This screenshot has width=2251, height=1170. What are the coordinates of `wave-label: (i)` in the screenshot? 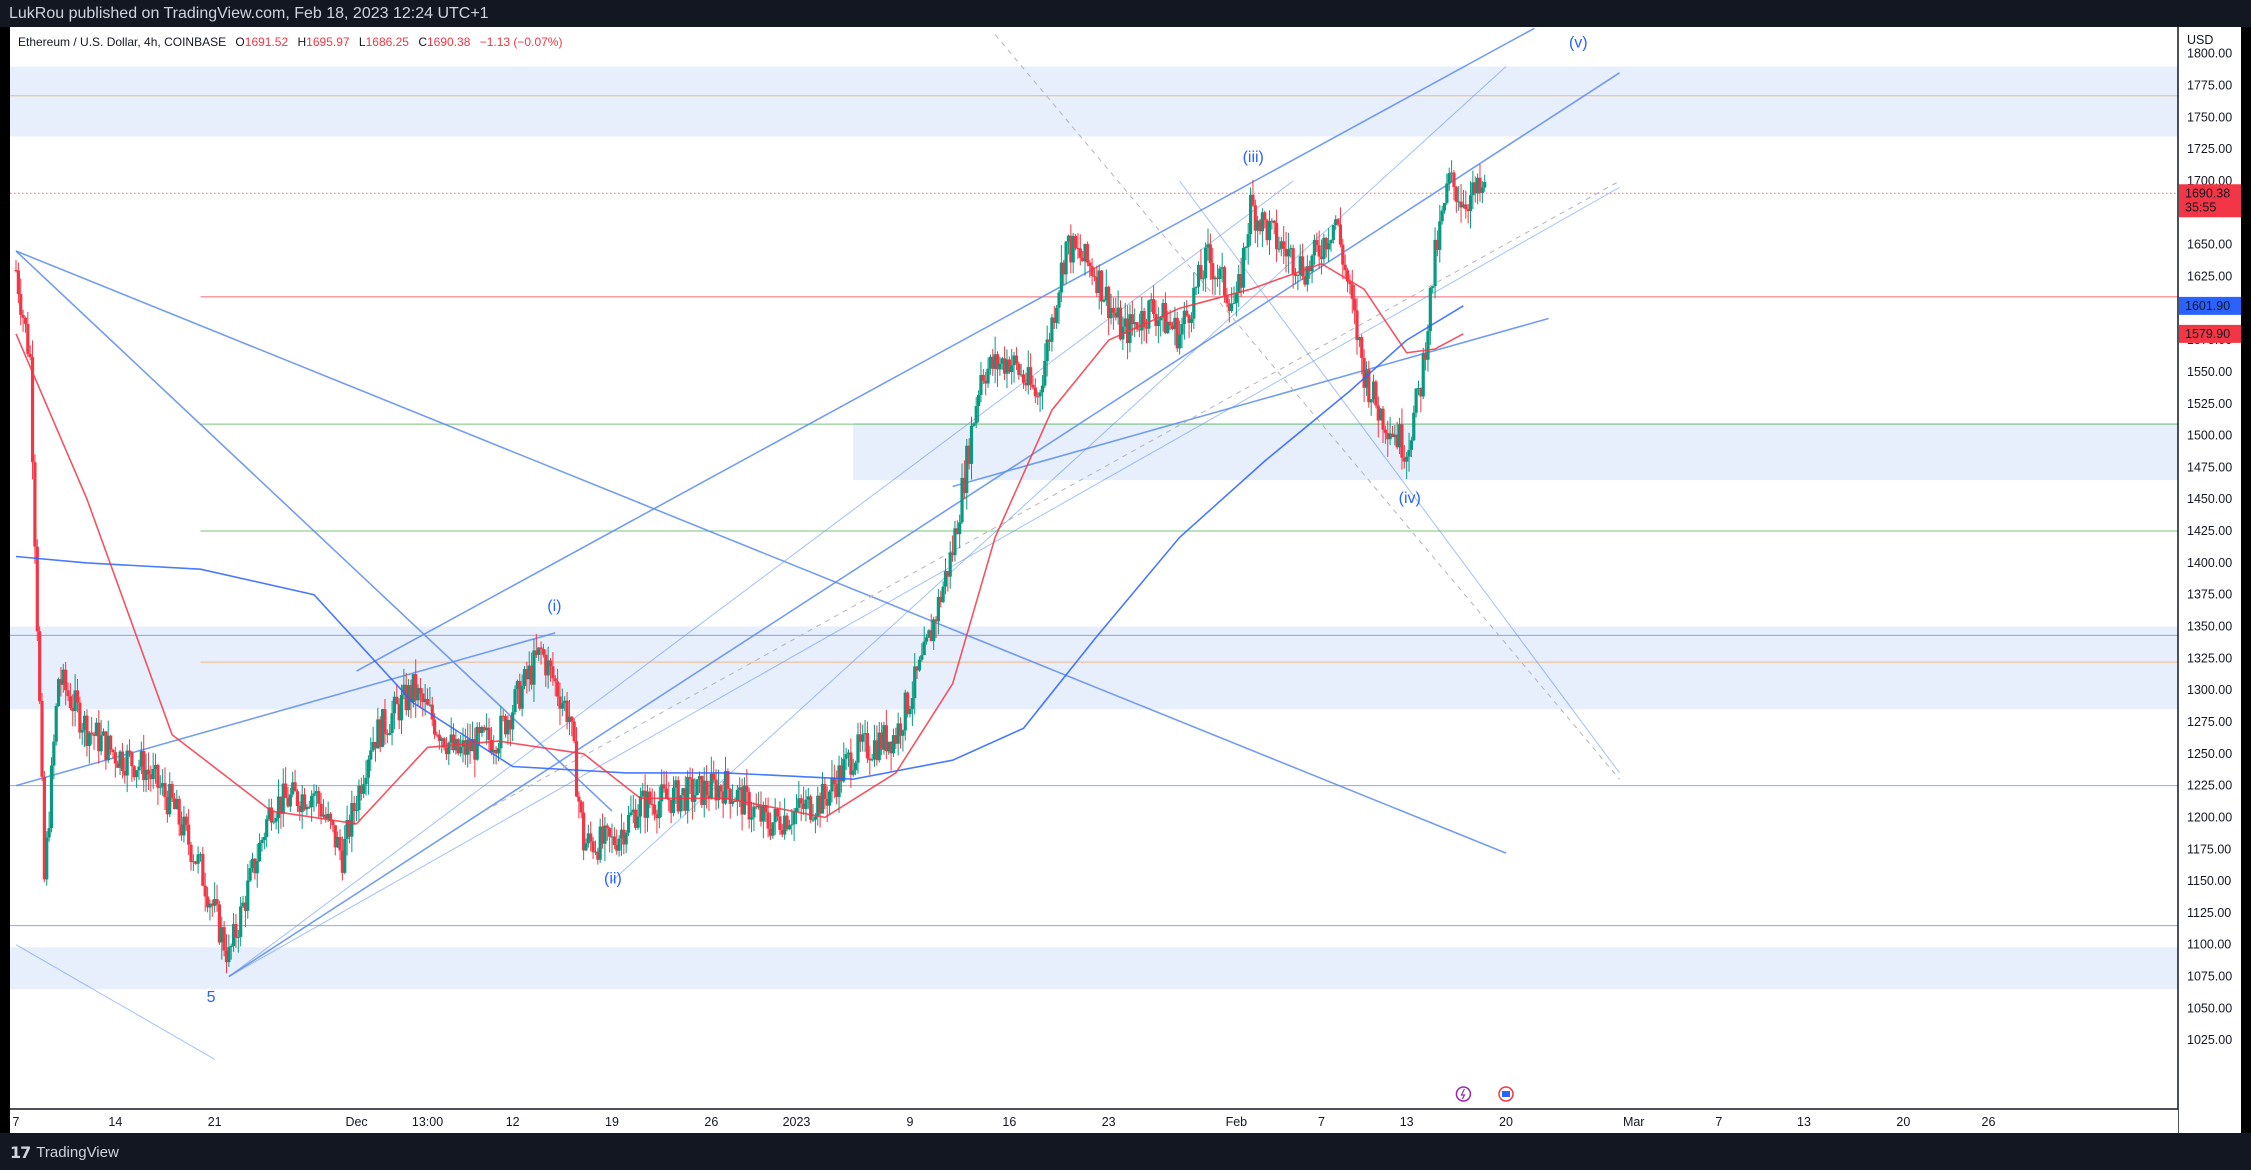 It's located at (554, 606).